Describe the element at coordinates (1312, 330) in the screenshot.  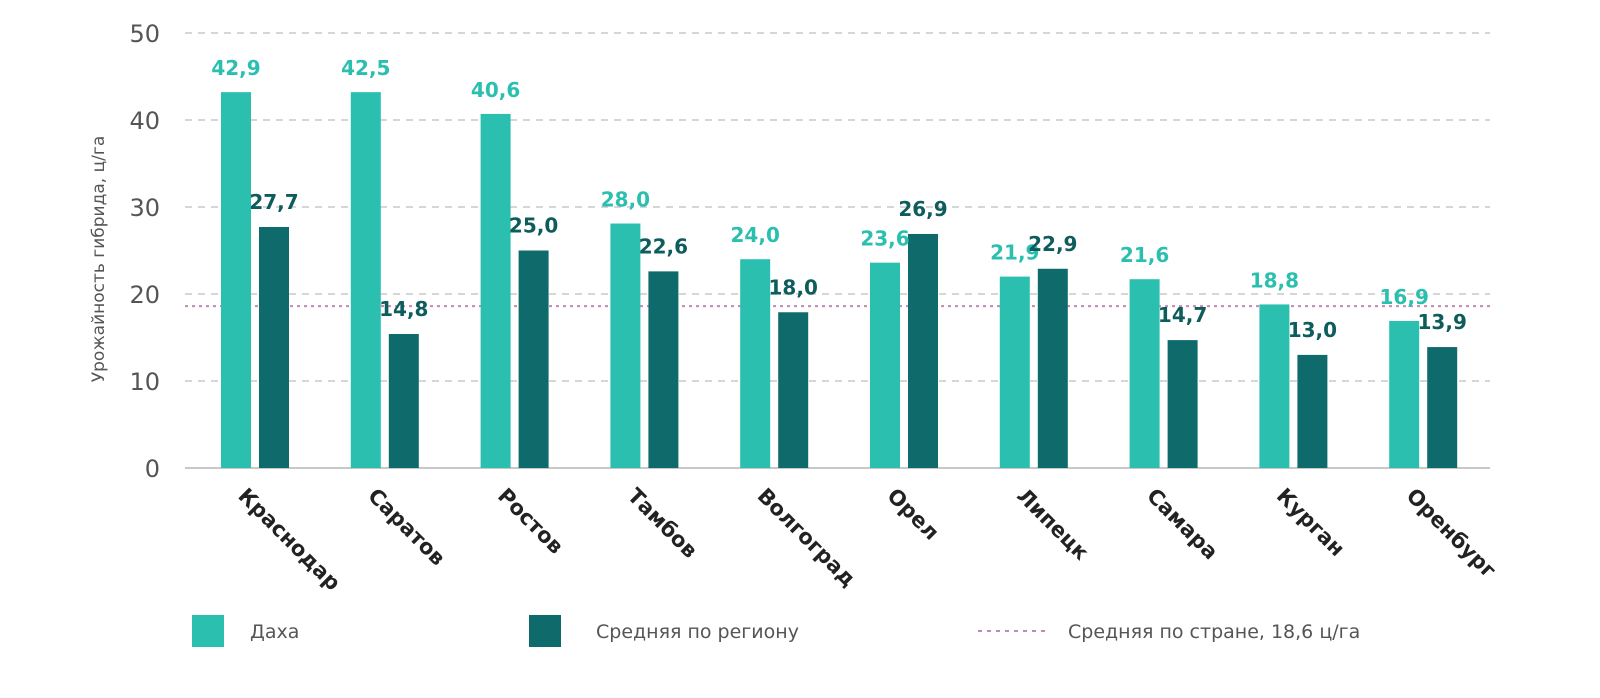
I see `value-label-region-8: 13,0` at that location.